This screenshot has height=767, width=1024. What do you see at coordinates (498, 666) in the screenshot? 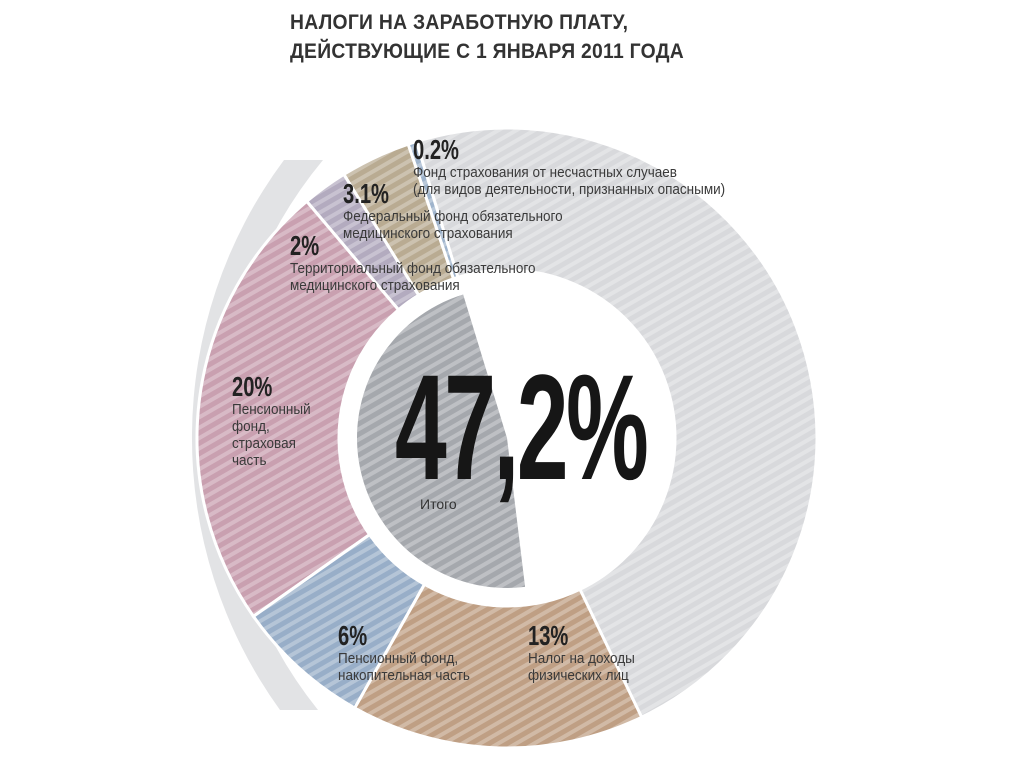
I see `segment-5-stripes` at bounding box center [498, 666].